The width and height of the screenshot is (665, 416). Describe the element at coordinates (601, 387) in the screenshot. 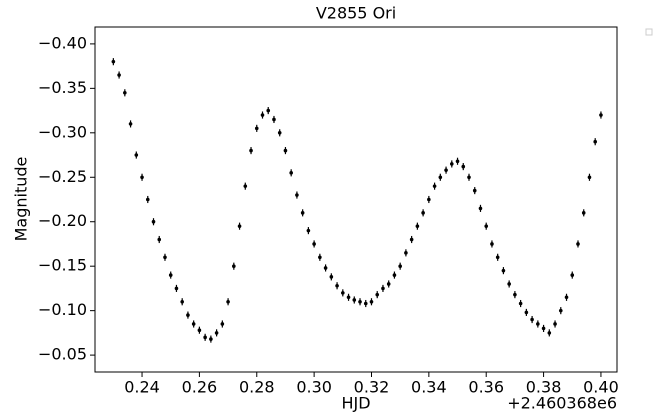

I see `x-tick-label: 0.40` at that location.